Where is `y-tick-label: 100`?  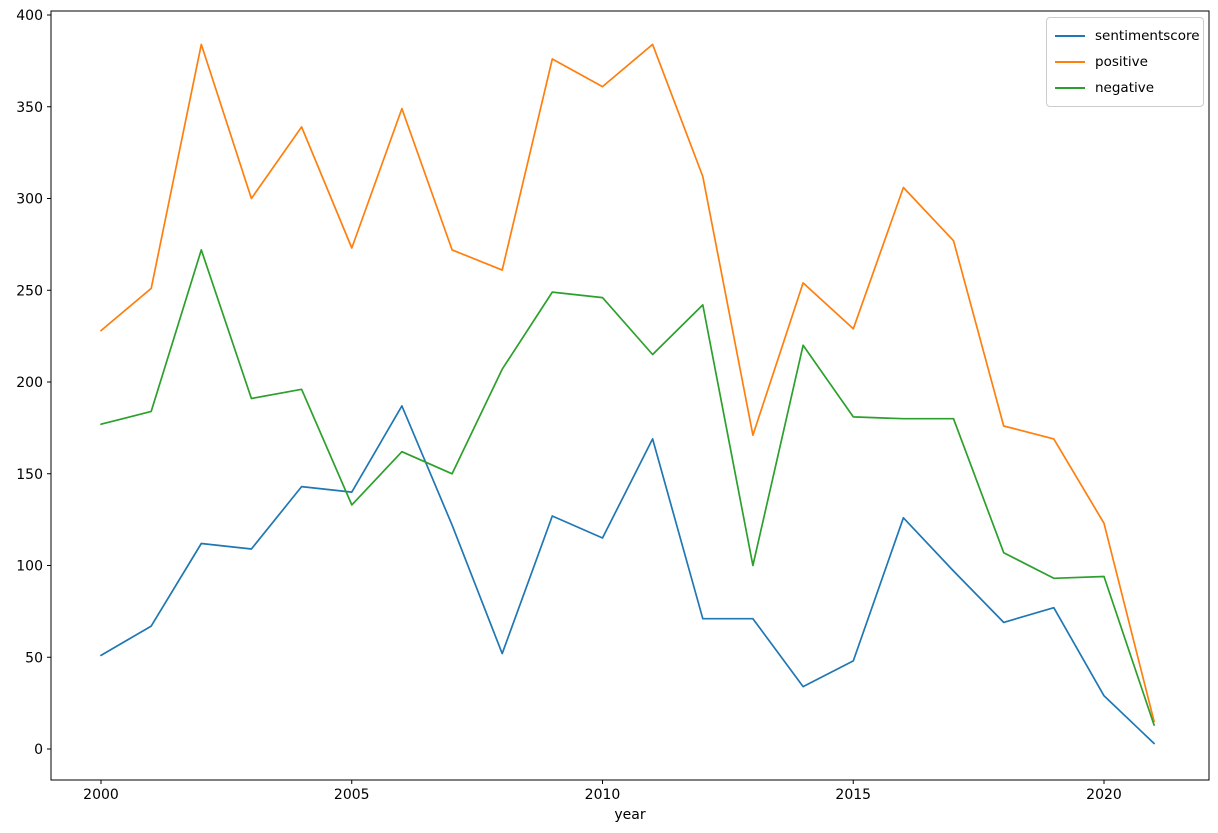
y-tick-label: 100 is located at coordinates (29, 567).